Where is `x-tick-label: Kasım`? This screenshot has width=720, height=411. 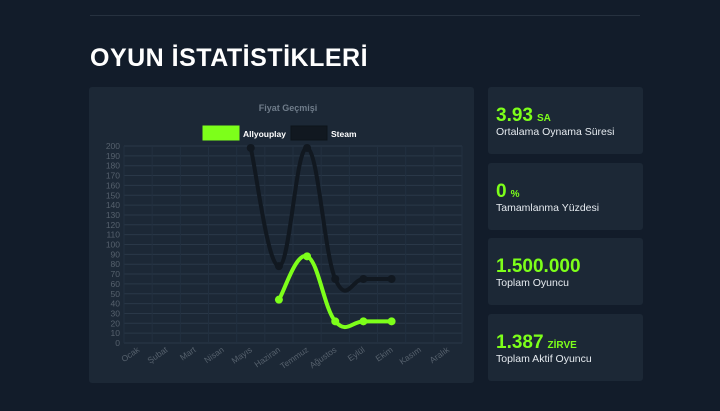
x-tick-label: Kasım is located at coordinates (409, 355).